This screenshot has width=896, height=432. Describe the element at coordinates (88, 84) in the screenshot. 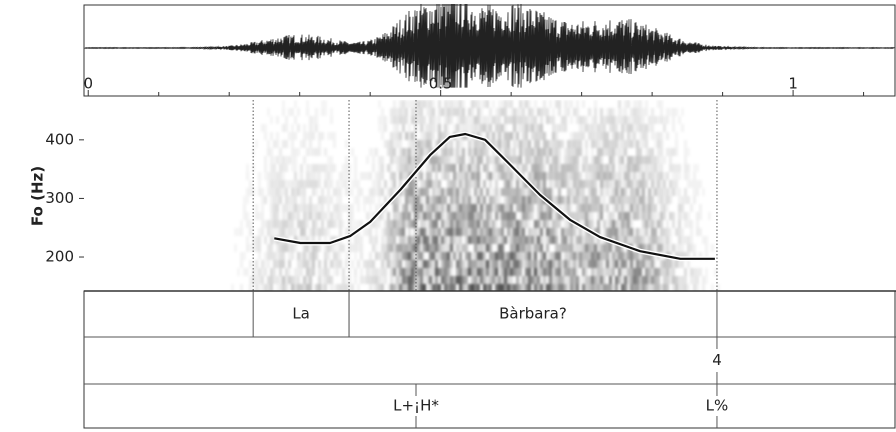

I see `x-tick-label: 0` at that location.